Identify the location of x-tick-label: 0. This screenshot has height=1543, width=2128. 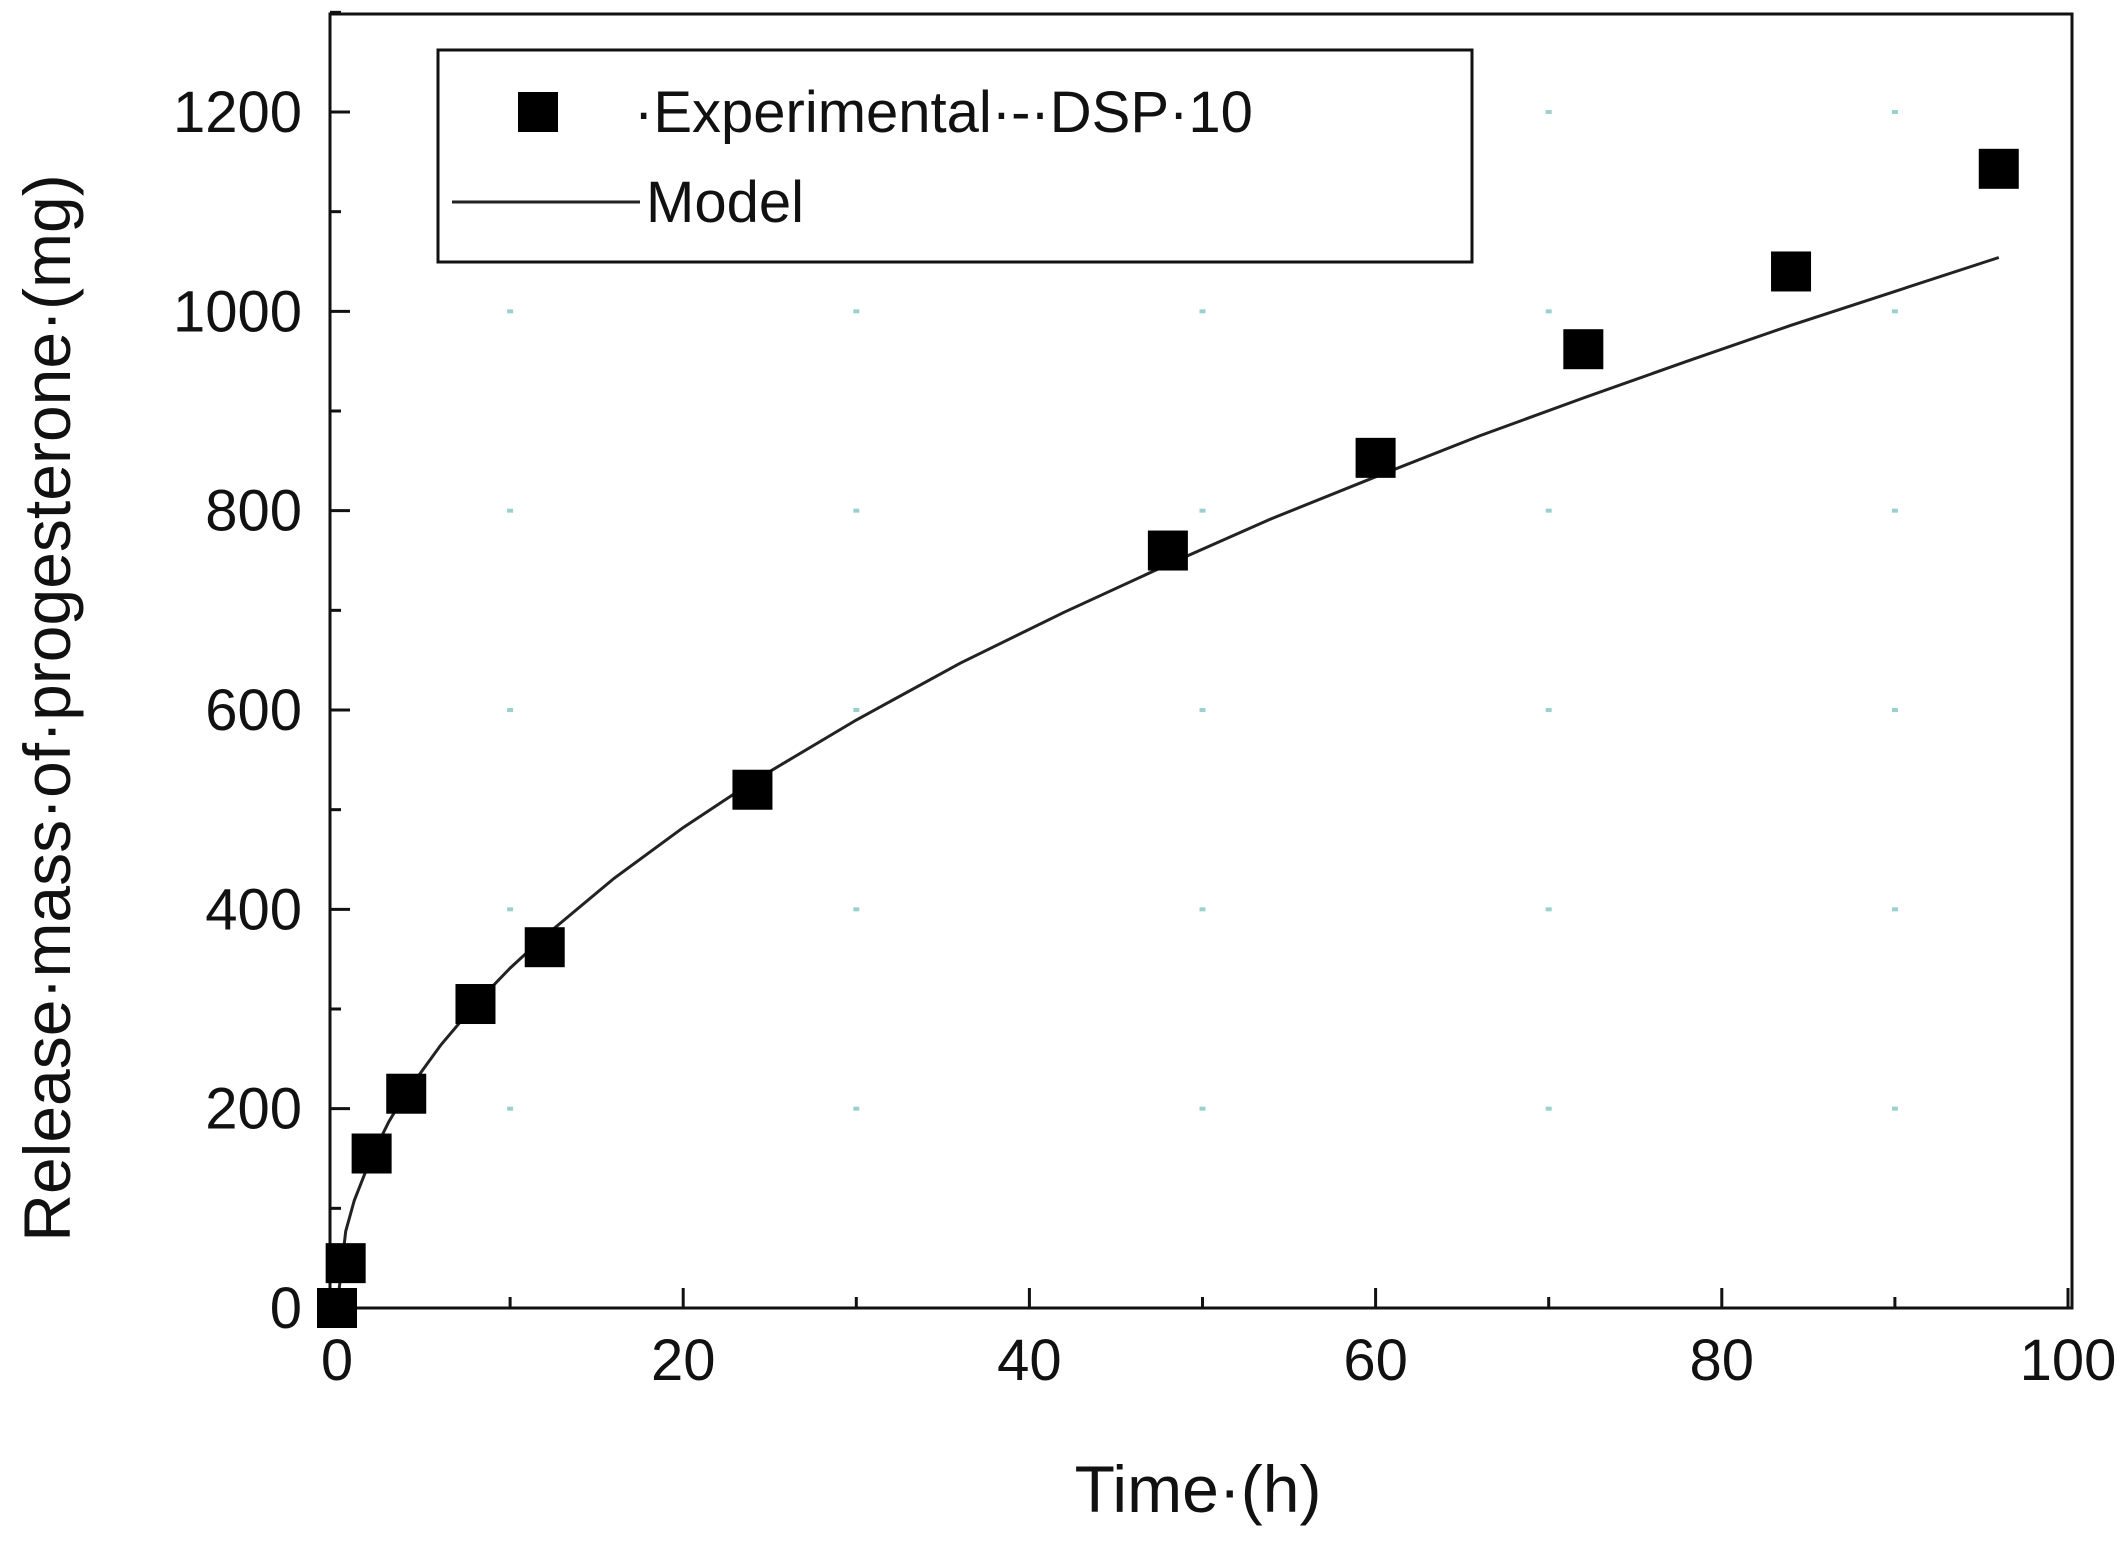
(337, 1360).